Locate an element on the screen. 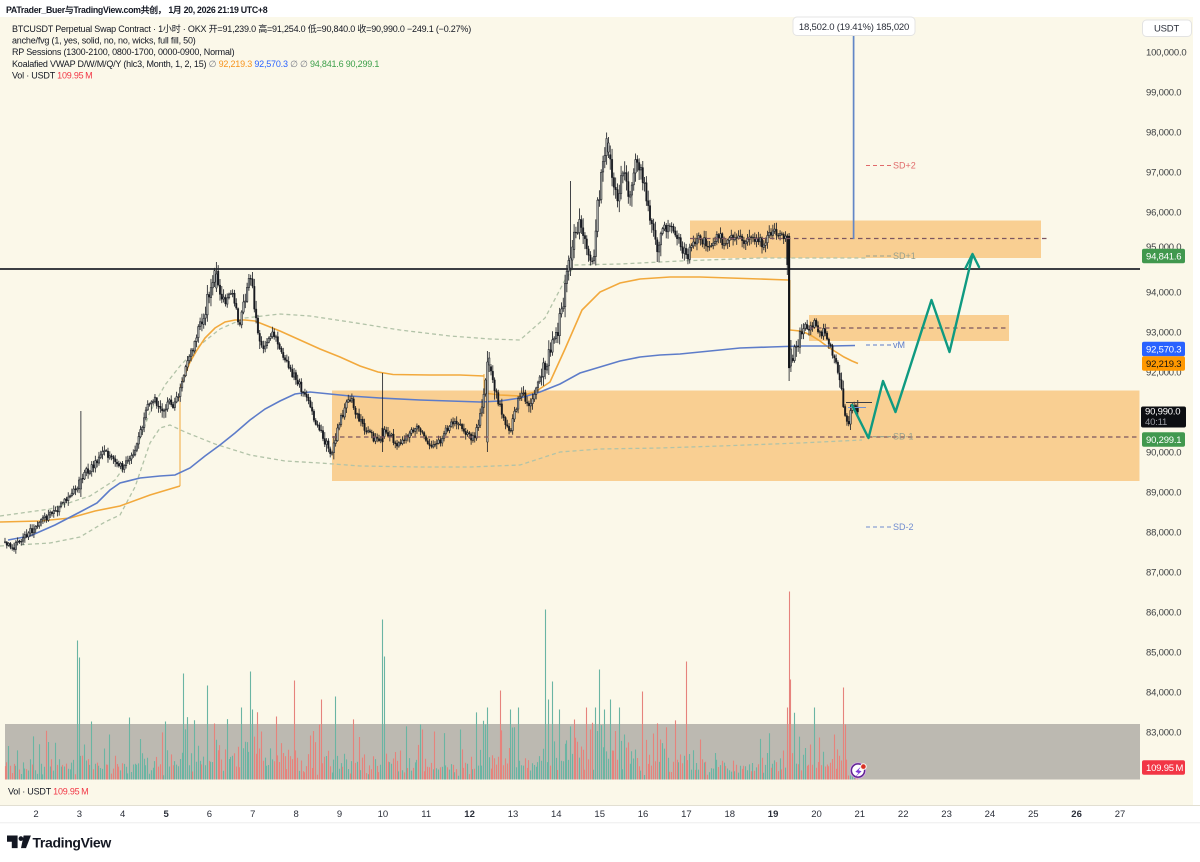 The width and height of the screenshot is (1200, 862). svg-text: 84,000.0 is located at coordinates (1163, 692).